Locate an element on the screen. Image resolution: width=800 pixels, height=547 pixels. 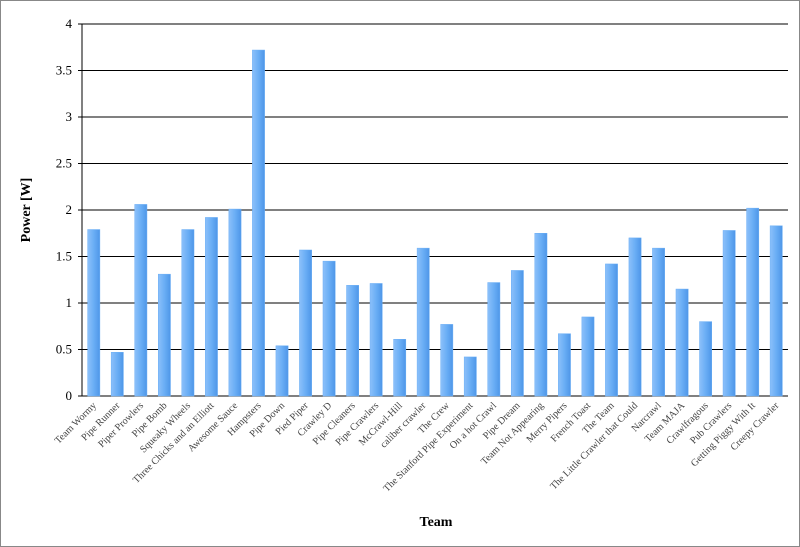
y-tick-label: 0 is located at coordinates (69, 395).